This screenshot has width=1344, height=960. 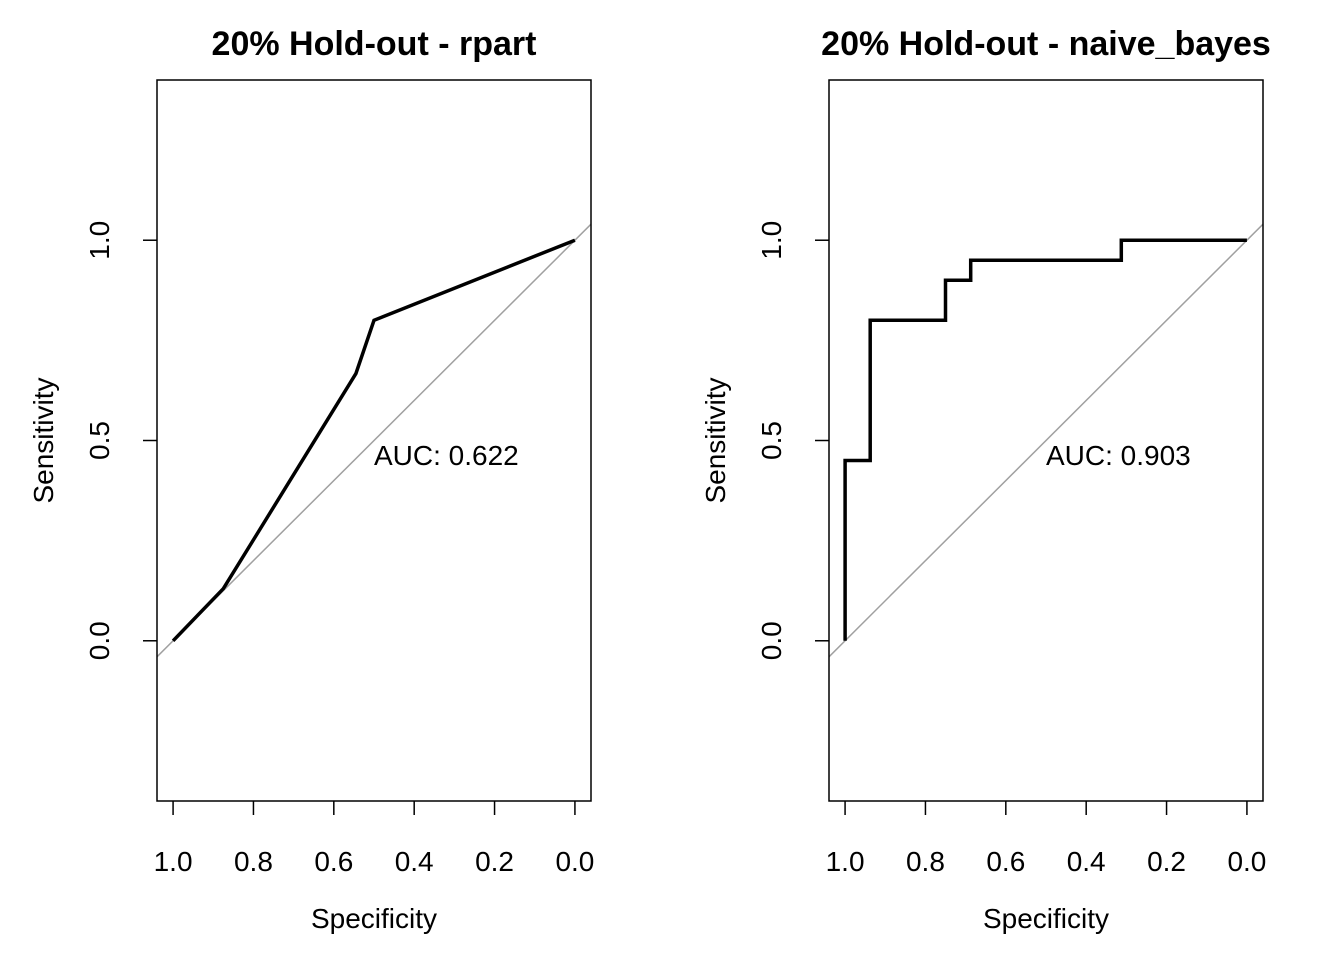 I want to click on chart-title: 20% Hold-out - naive_bayes, so click(x=1046, y=44).